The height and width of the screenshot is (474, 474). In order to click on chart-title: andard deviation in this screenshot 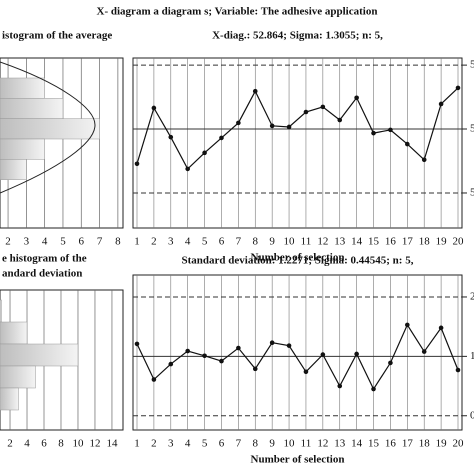, I will do `click(42, 274)`.